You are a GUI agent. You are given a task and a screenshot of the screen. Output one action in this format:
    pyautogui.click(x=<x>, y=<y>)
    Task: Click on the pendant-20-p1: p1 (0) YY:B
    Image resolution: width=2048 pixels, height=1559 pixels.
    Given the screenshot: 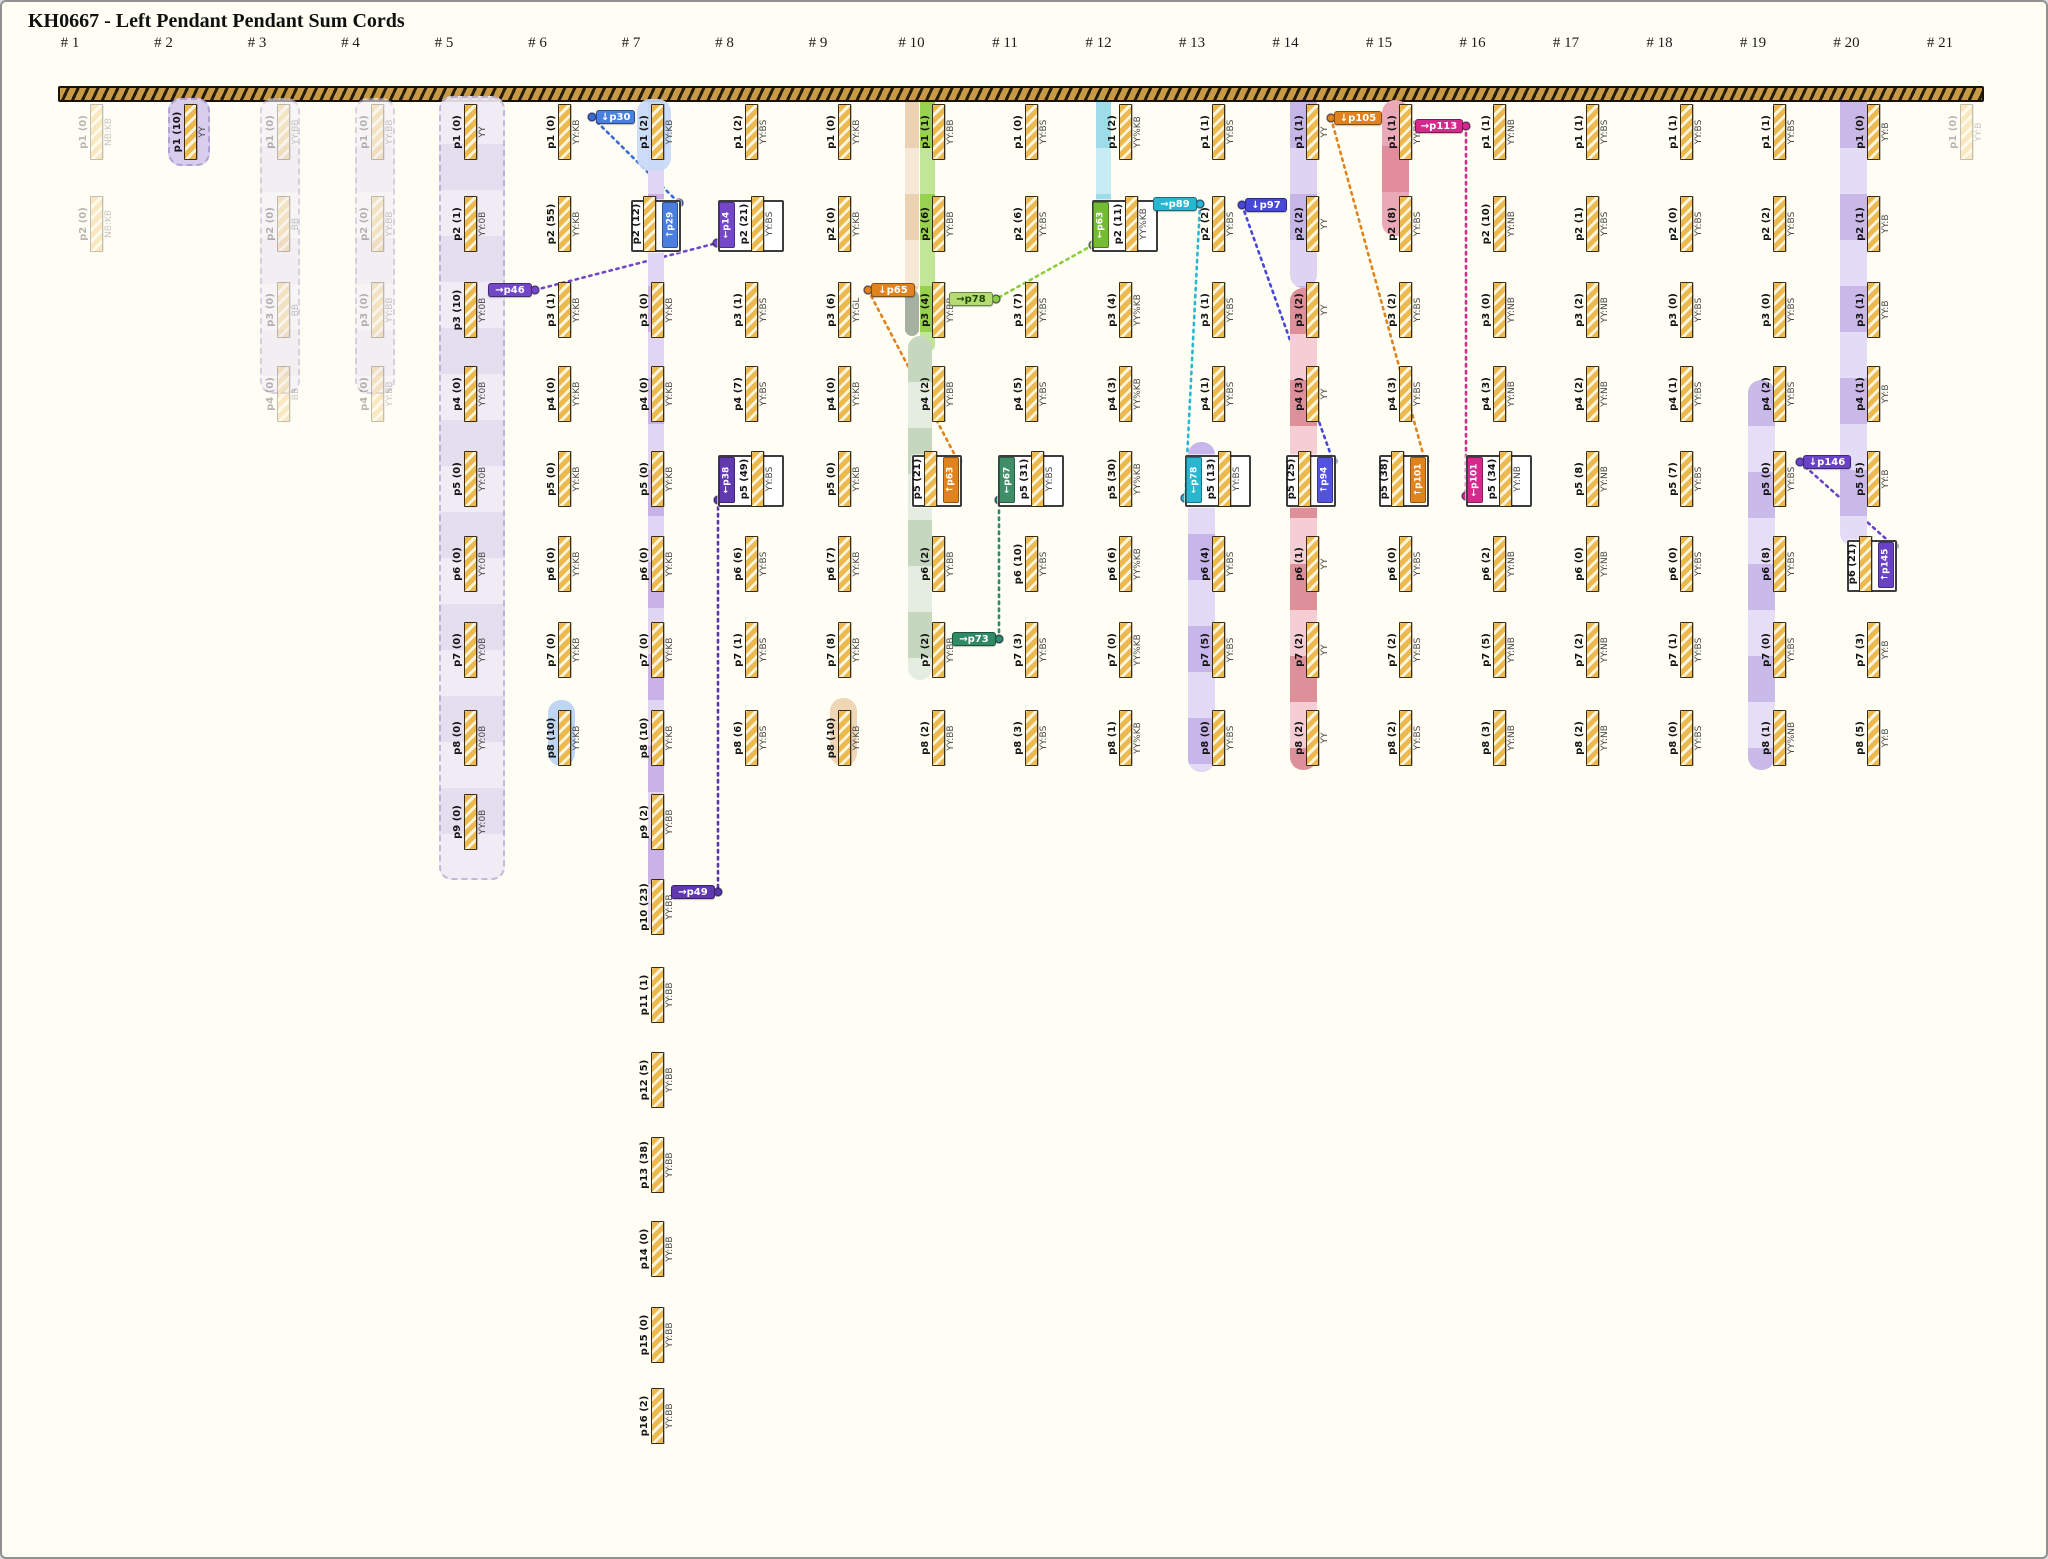 What is the action you would take?
    pyautogui.click(x=1873, y=132)
    